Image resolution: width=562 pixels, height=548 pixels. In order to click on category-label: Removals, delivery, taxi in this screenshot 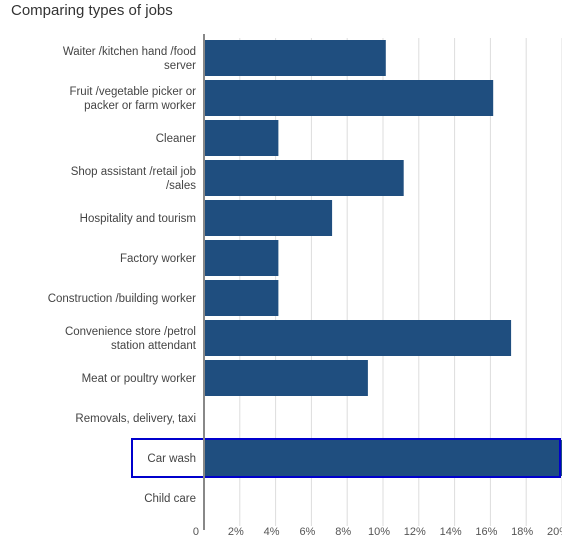, I will do `click(135, 419)`.